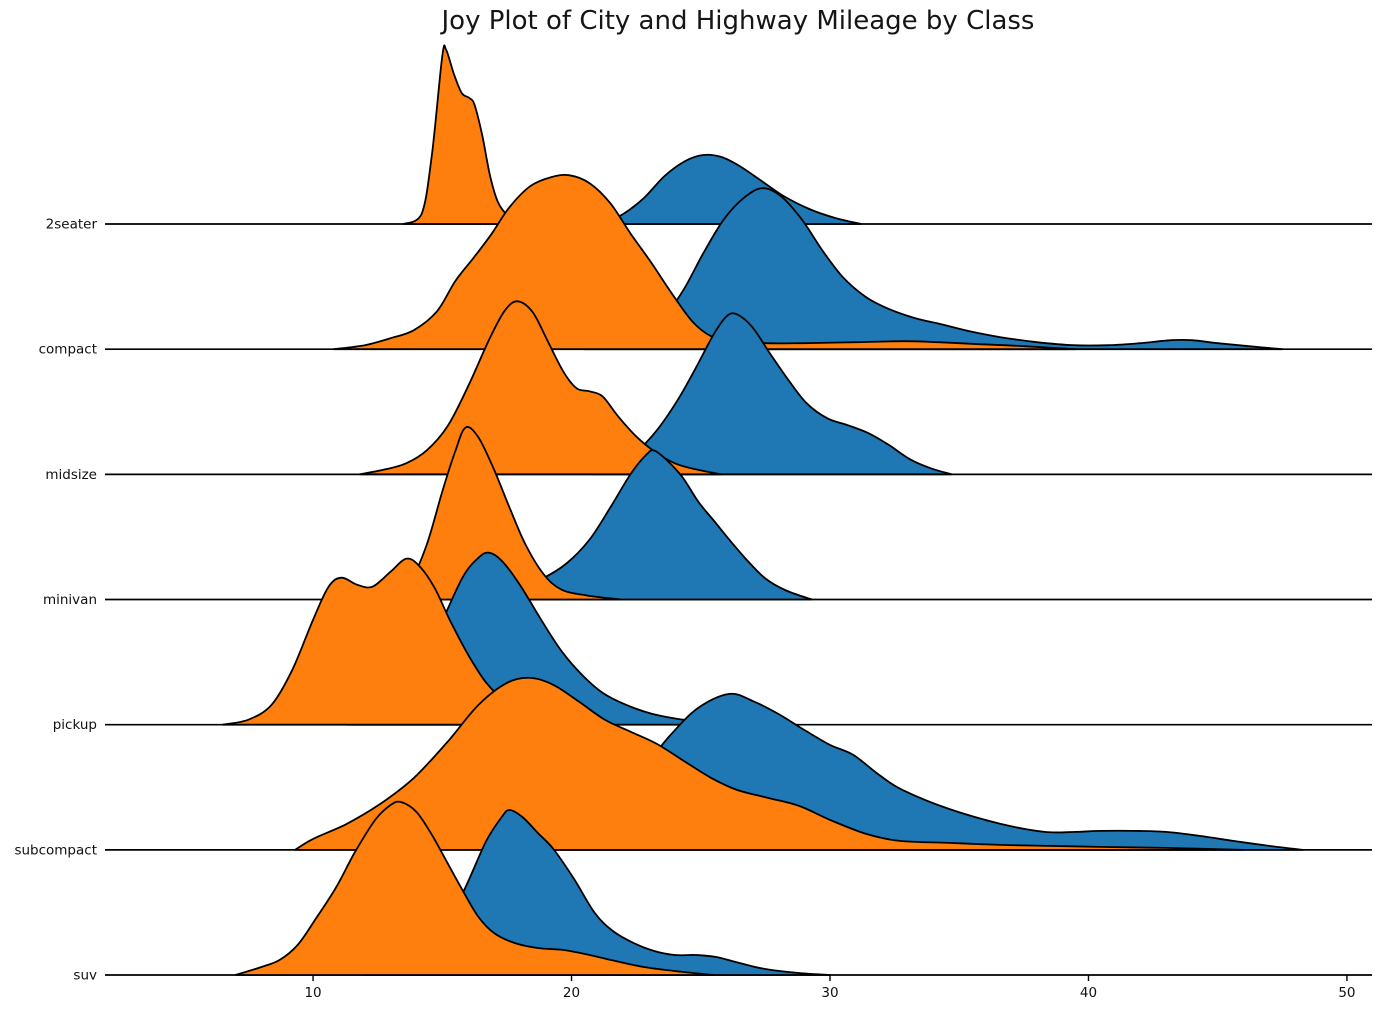 The image size is (1386, 1017). What do you see at coordinates (540, 388) in the screenshot?
I see `density-midsize-cty` at bounding box center [540, 388].